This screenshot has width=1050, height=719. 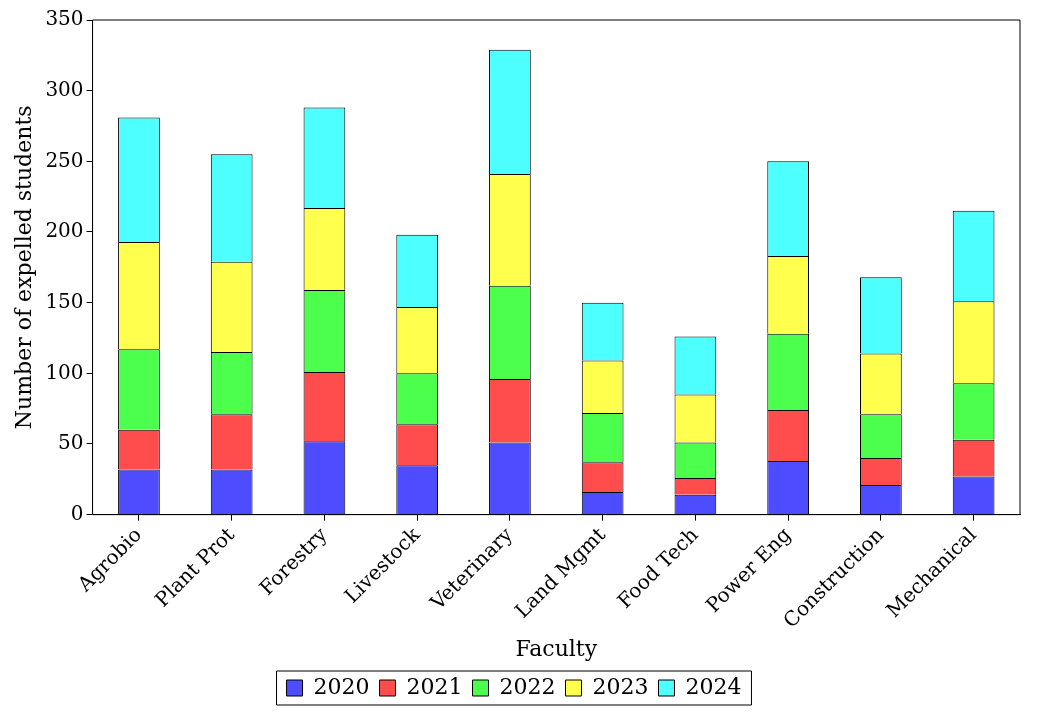 I want to click on legend-label: 2020, so click(x=341, y=686).